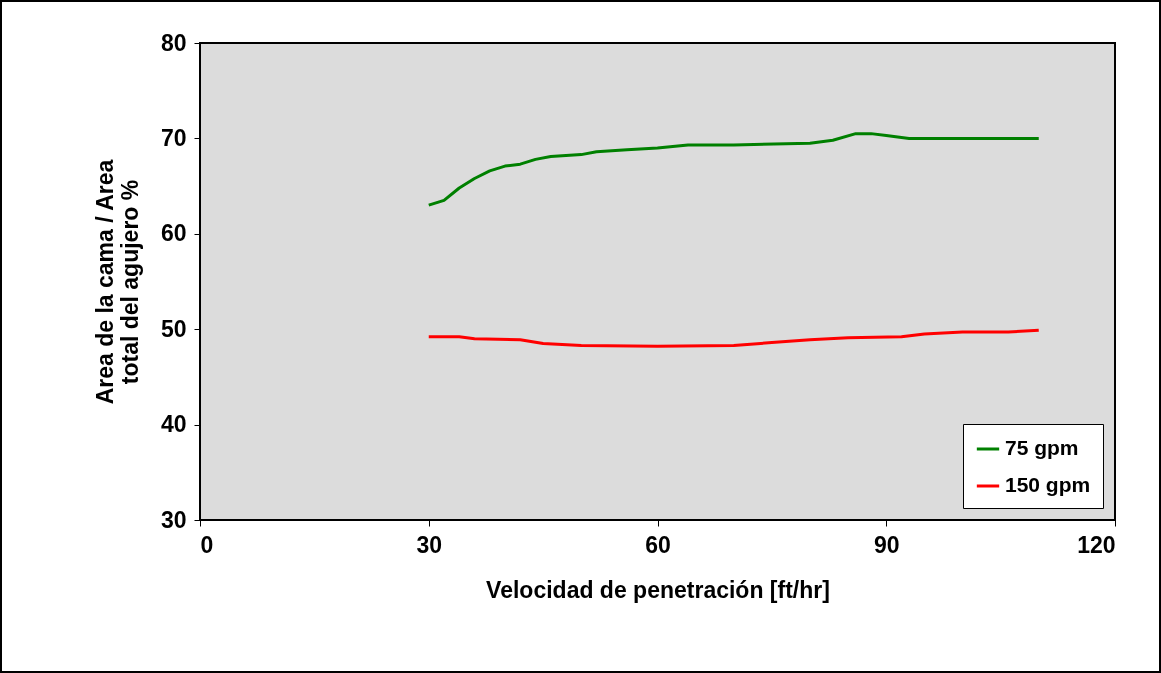 The image size is (1161, 673). What do you see at coordinates (658, 544) in the screenshot?
I see `x-tick-label: 60` at bounding box center [658, 544].